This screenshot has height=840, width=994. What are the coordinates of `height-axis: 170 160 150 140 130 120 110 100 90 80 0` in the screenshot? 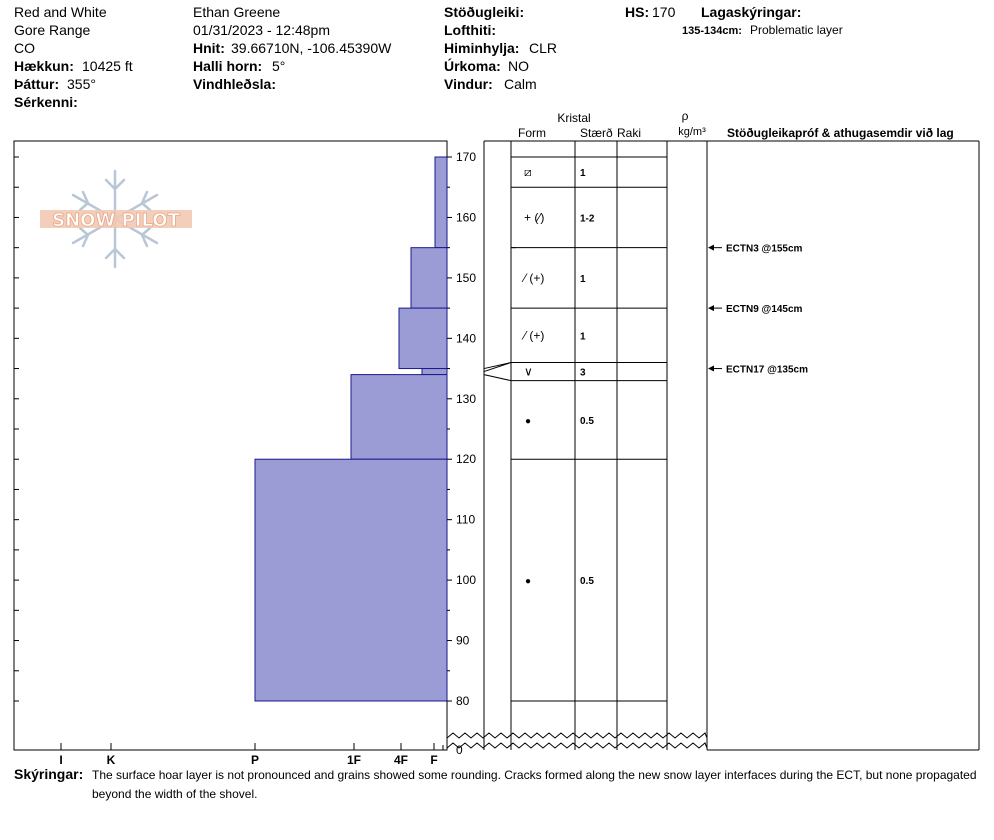 It's located at (461, 453).